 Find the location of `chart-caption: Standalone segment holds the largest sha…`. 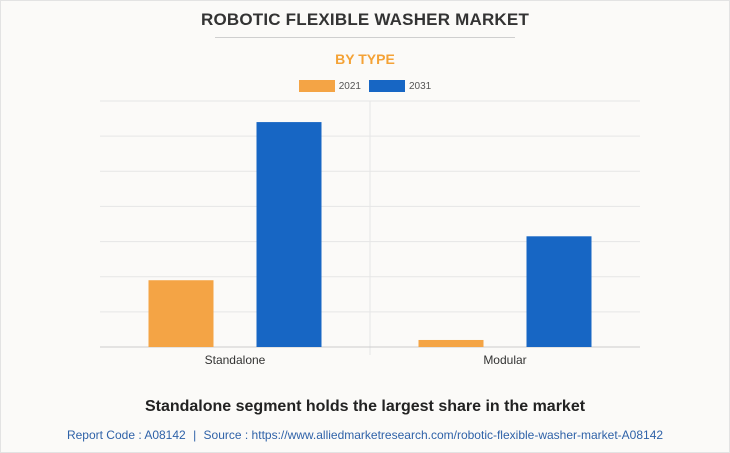

chart-caption: Standalone segment holds the largest sha… is located at coordinates (365, 406).